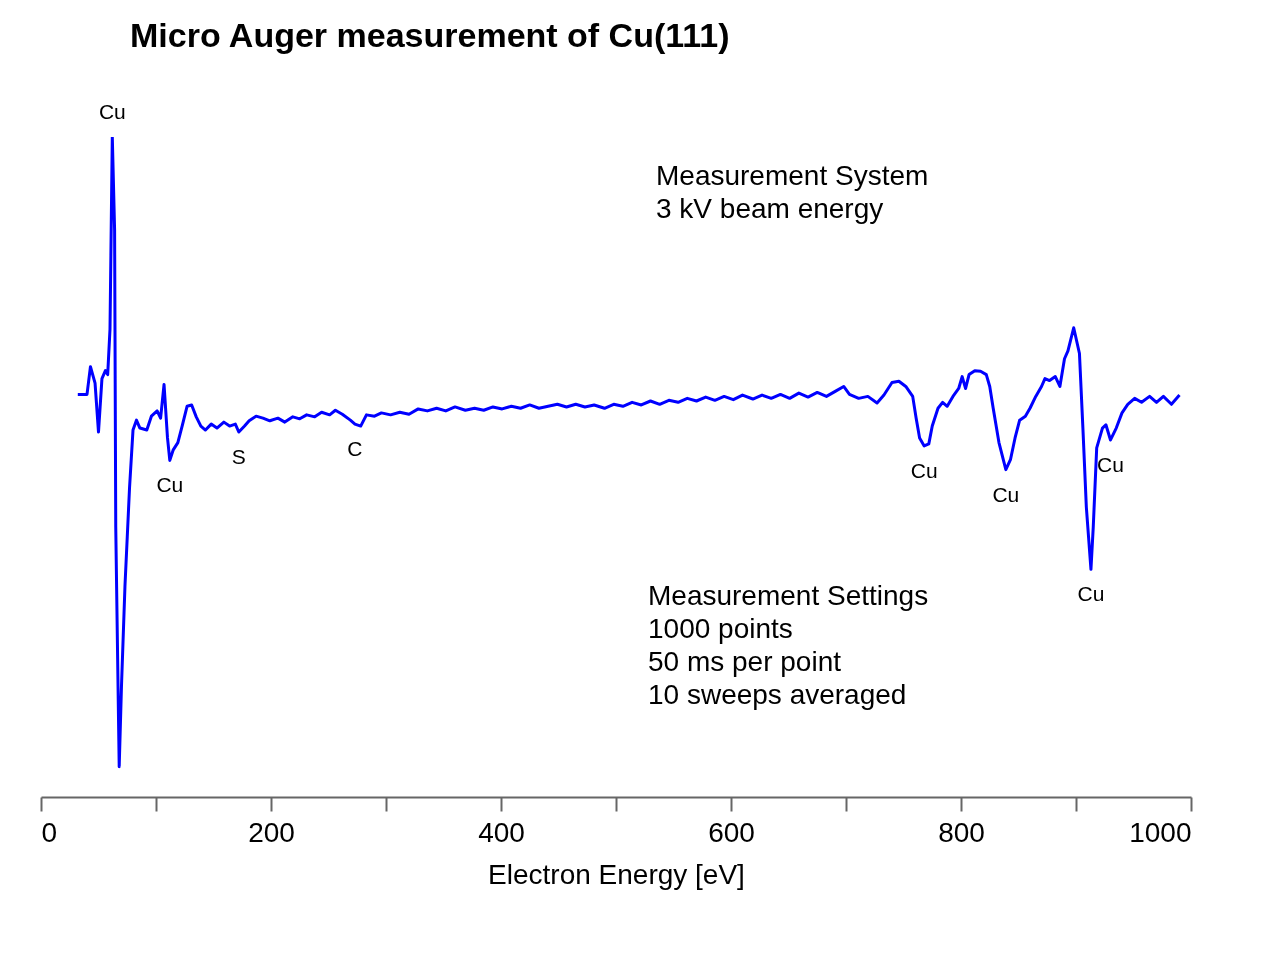 Image resolution: width=1280 pixels, height=960 pixels. I want to click on x-tick-label: 0, so click(49, 832).